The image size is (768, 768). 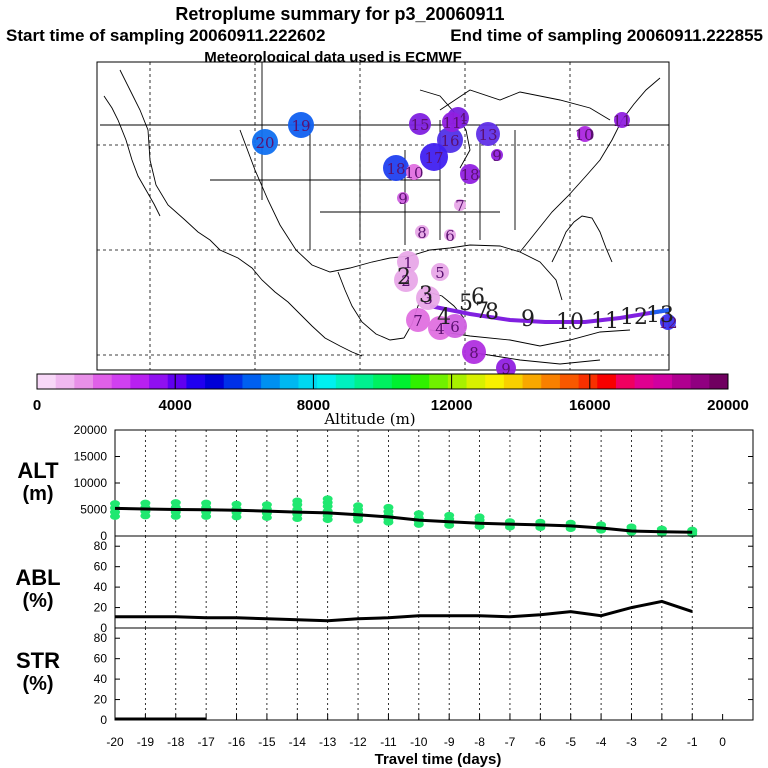 What do you see at coordinates (601, 742) in the screenshot?
I see `x-tick-label: -4` at bounding box center [601, 742].